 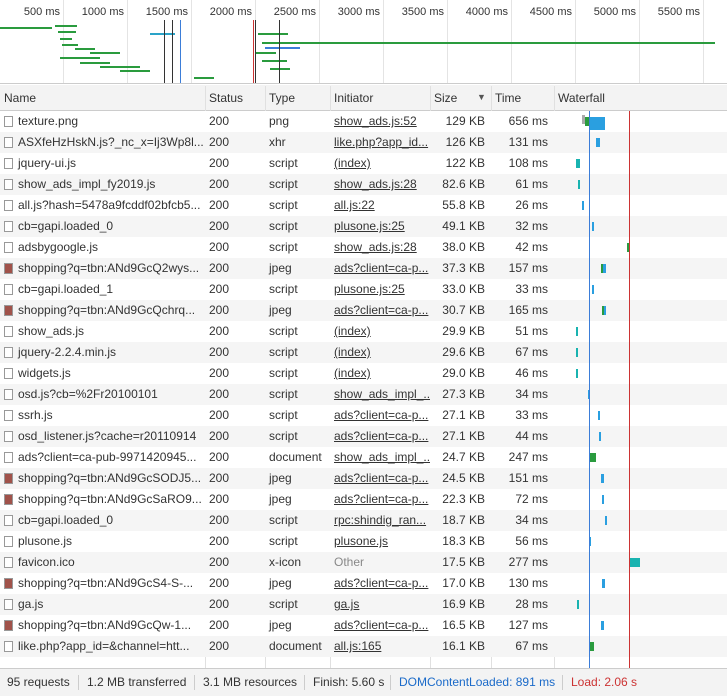 I want to click on initiator-cell: all.js:165, so click(x=358, y=646).